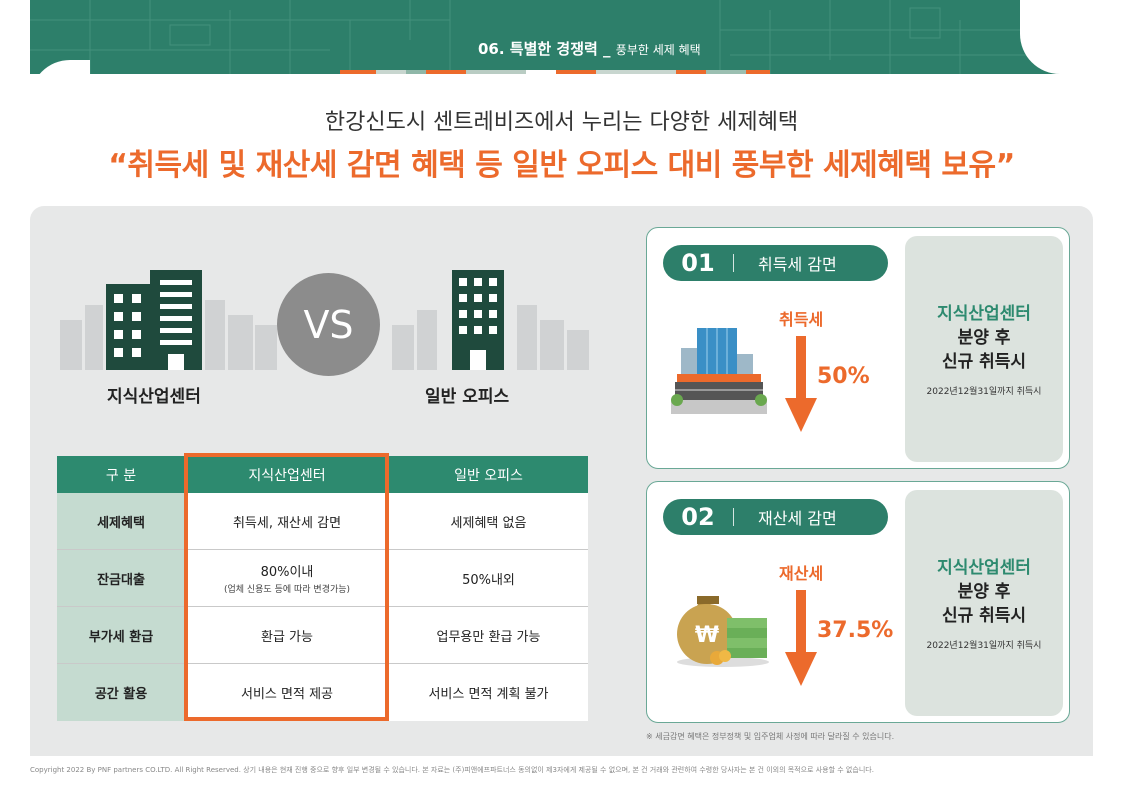 Image resolution: width=1123 pixels, height=794 pixels. What do you see at coordinates (488, 635) in the screenshot?
I see `office-cell: 업무용만 환급 가능` at bounding box center [488, 635].